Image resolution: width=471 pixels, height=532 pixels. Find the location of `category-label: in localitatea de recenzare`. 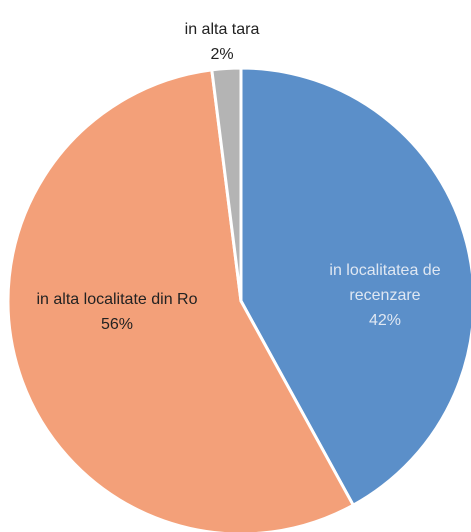

category-label: in localitatea de recenzare is located at coordinates (385, 283).